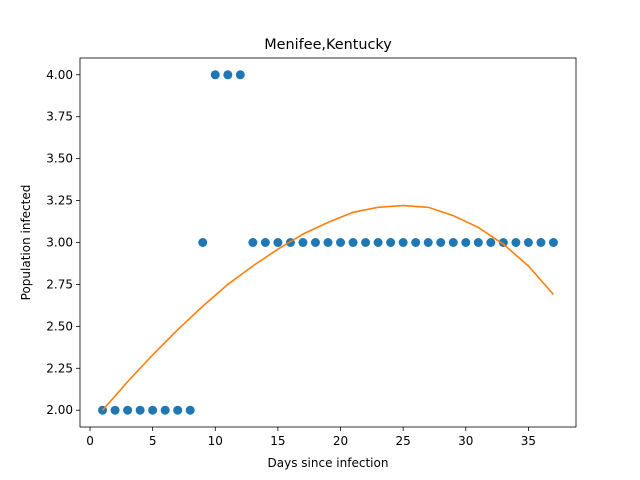 The image size is (640, 480). What do you see at coordinates (59, 284) in the screenshot?
I see `y-tick-label: 2.75` at bounding box center [59, 284].